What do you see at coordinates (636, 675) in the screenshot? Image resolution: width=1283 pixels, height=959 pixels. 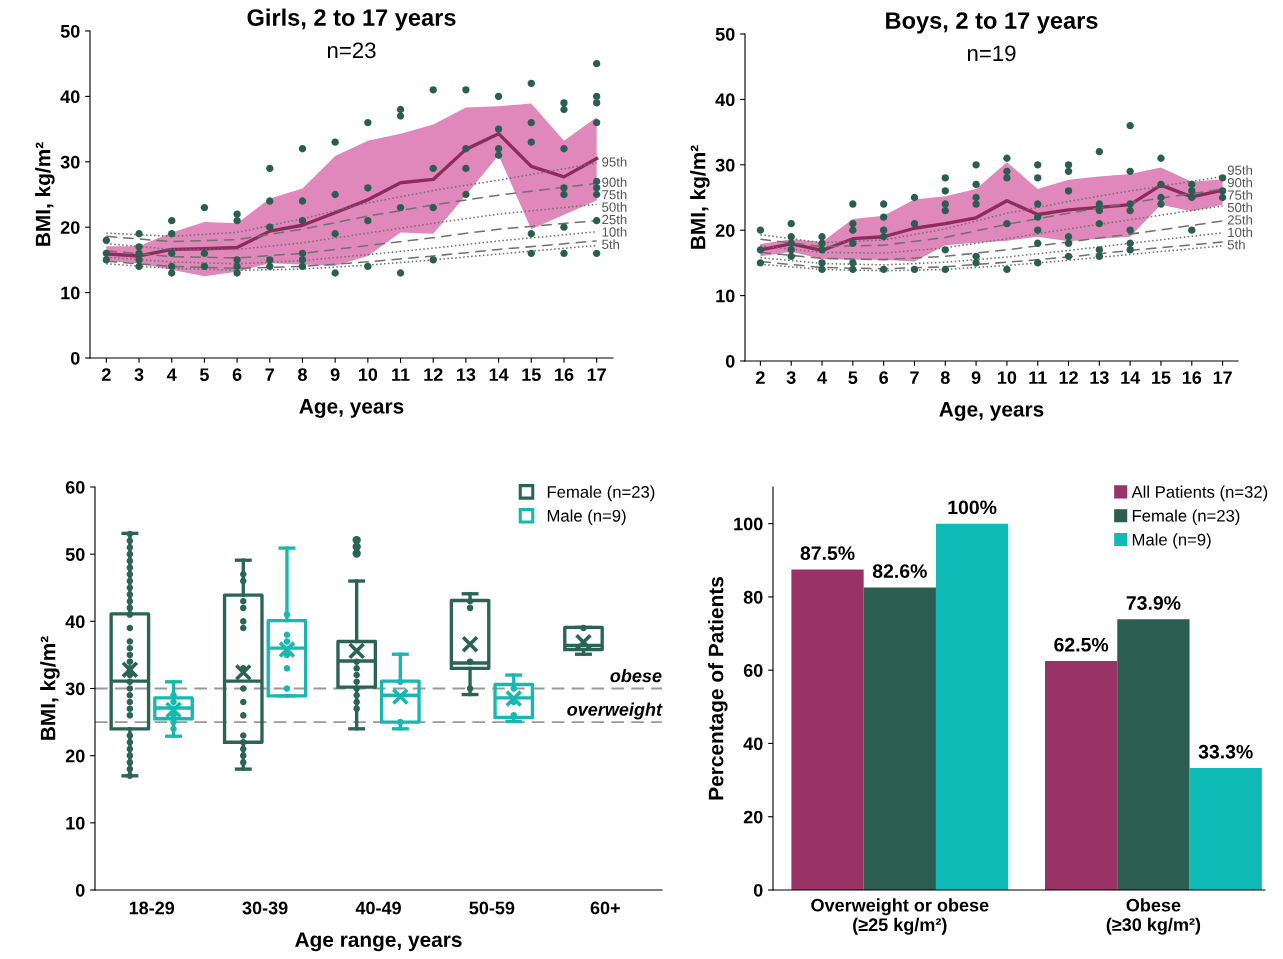 I see `ref-line-label: obese` at bounding box center [636, 675].